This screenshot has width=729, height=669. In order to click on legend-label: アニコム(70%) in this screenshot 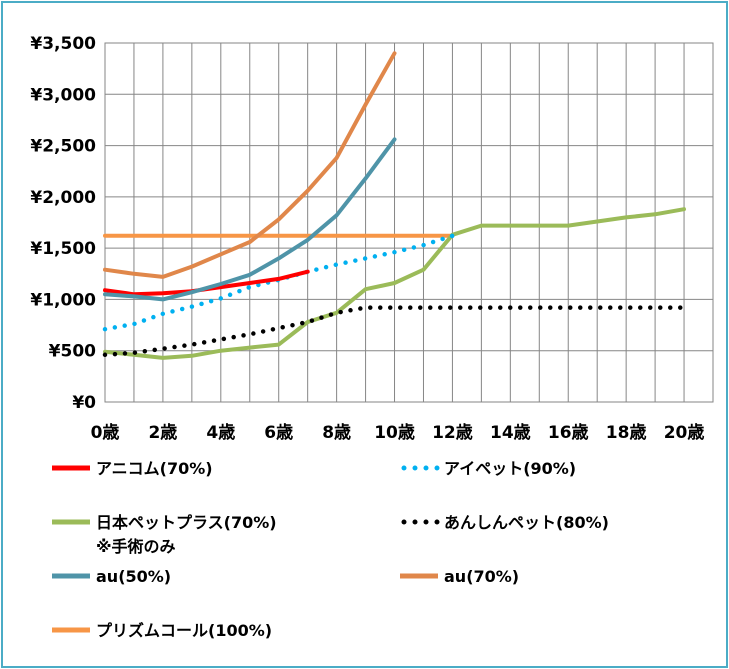, I will do `click(154, 468)`.